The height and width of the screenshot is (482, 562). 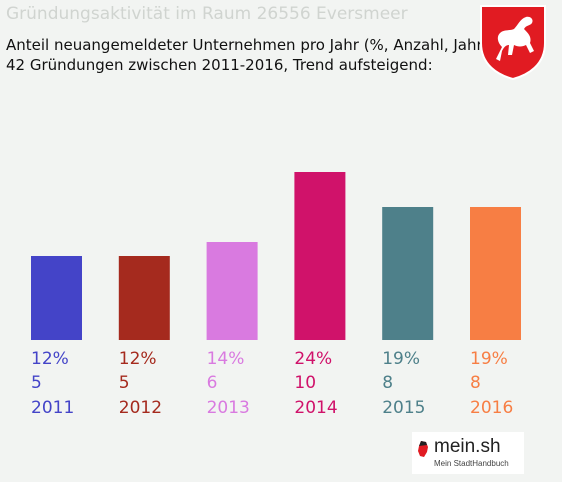 I want to click on bar-2016, so click(x=495, y=273).